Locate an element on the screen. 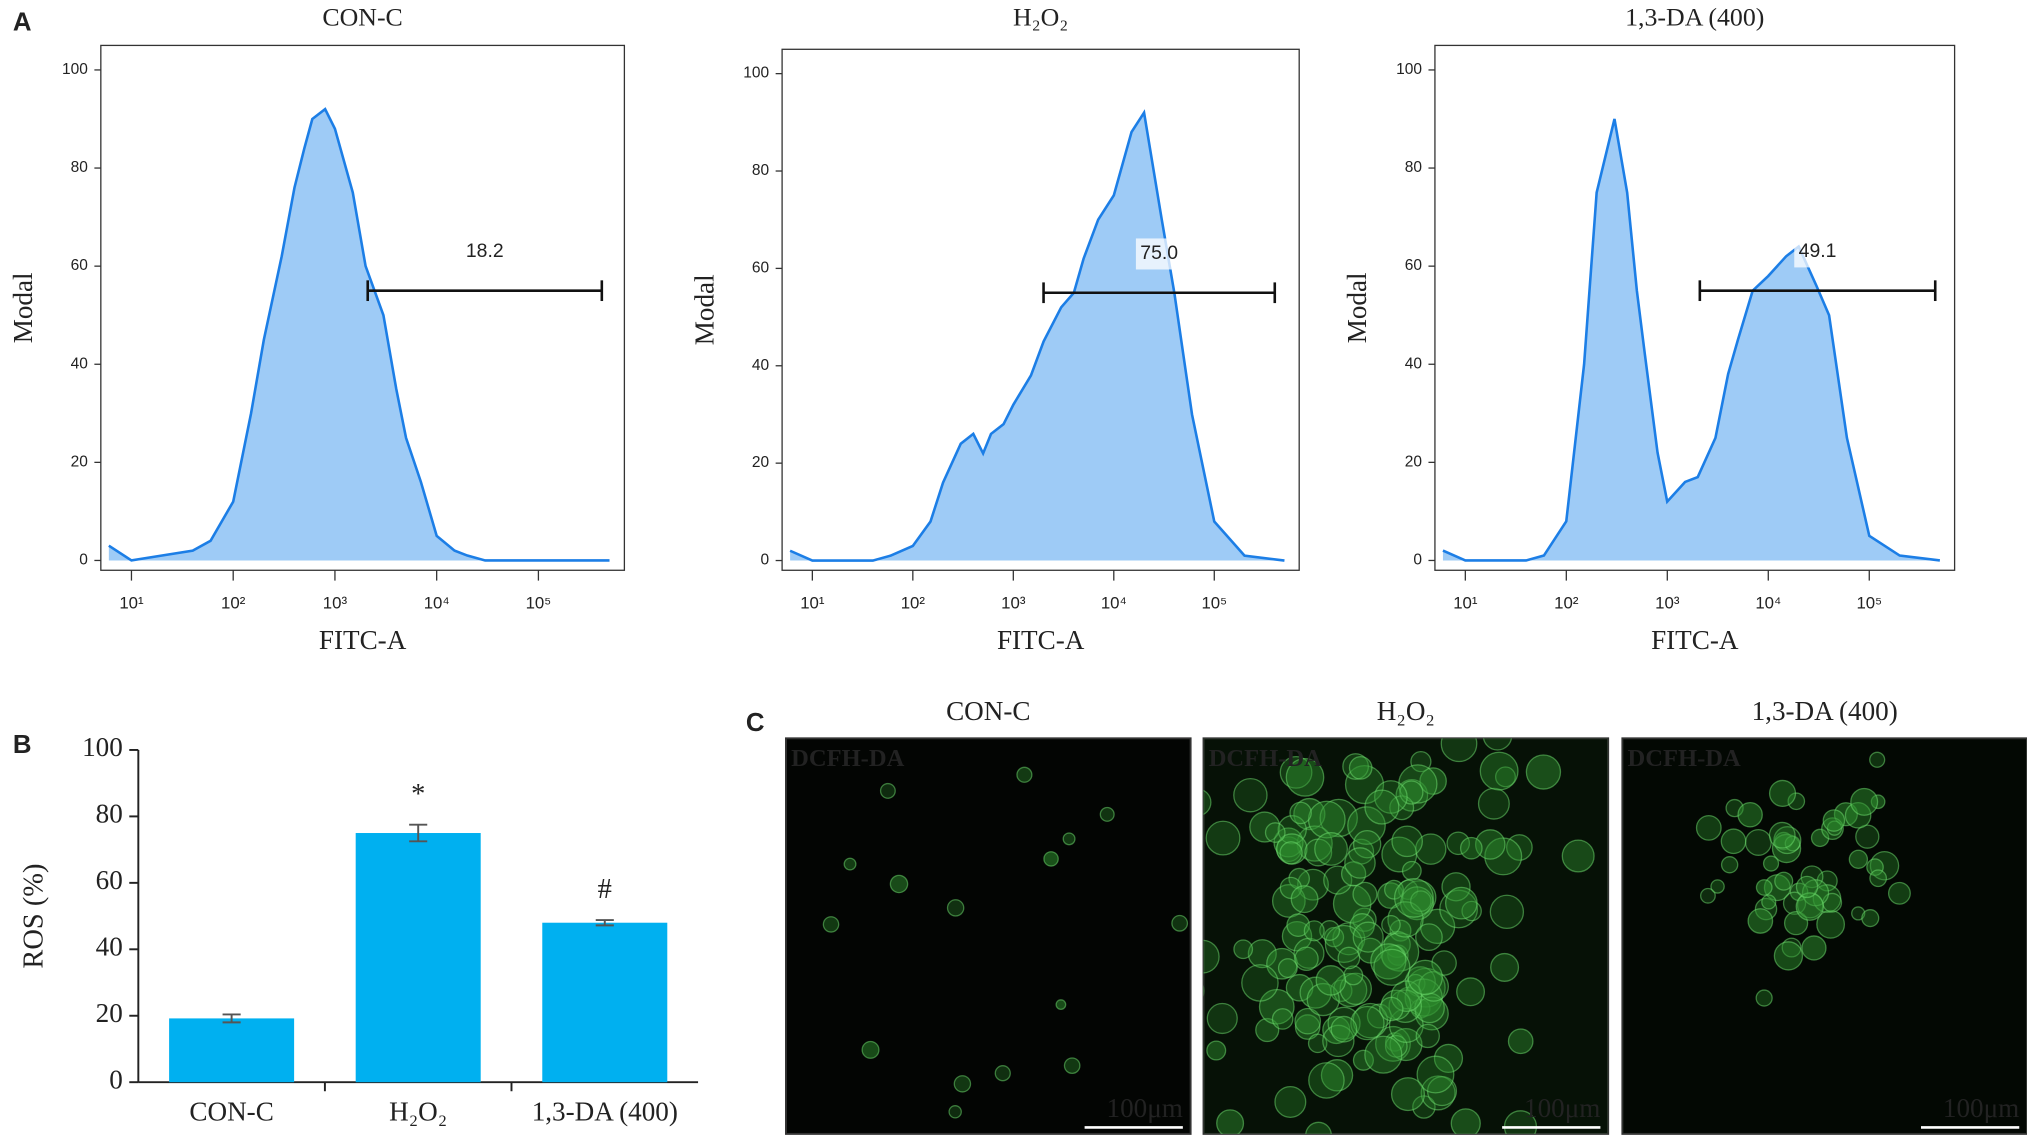  y-axis-label: ROS (%) is located at coordinates (34, 916).